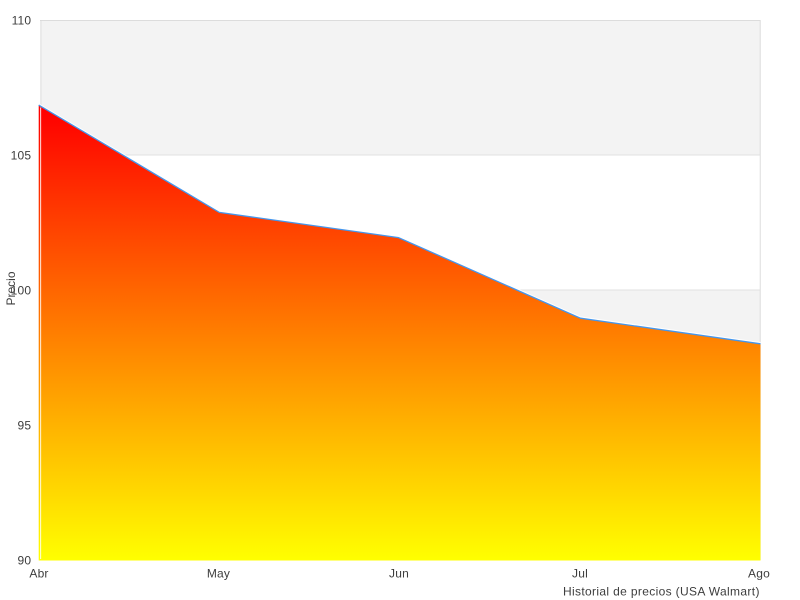  What do you see at coordinates (661, 592) in the screenshot?
I see `svg-text:Historial de precios (USA Walm: Historial de precios (USA Walmart)` at bounding box center [661, 592].